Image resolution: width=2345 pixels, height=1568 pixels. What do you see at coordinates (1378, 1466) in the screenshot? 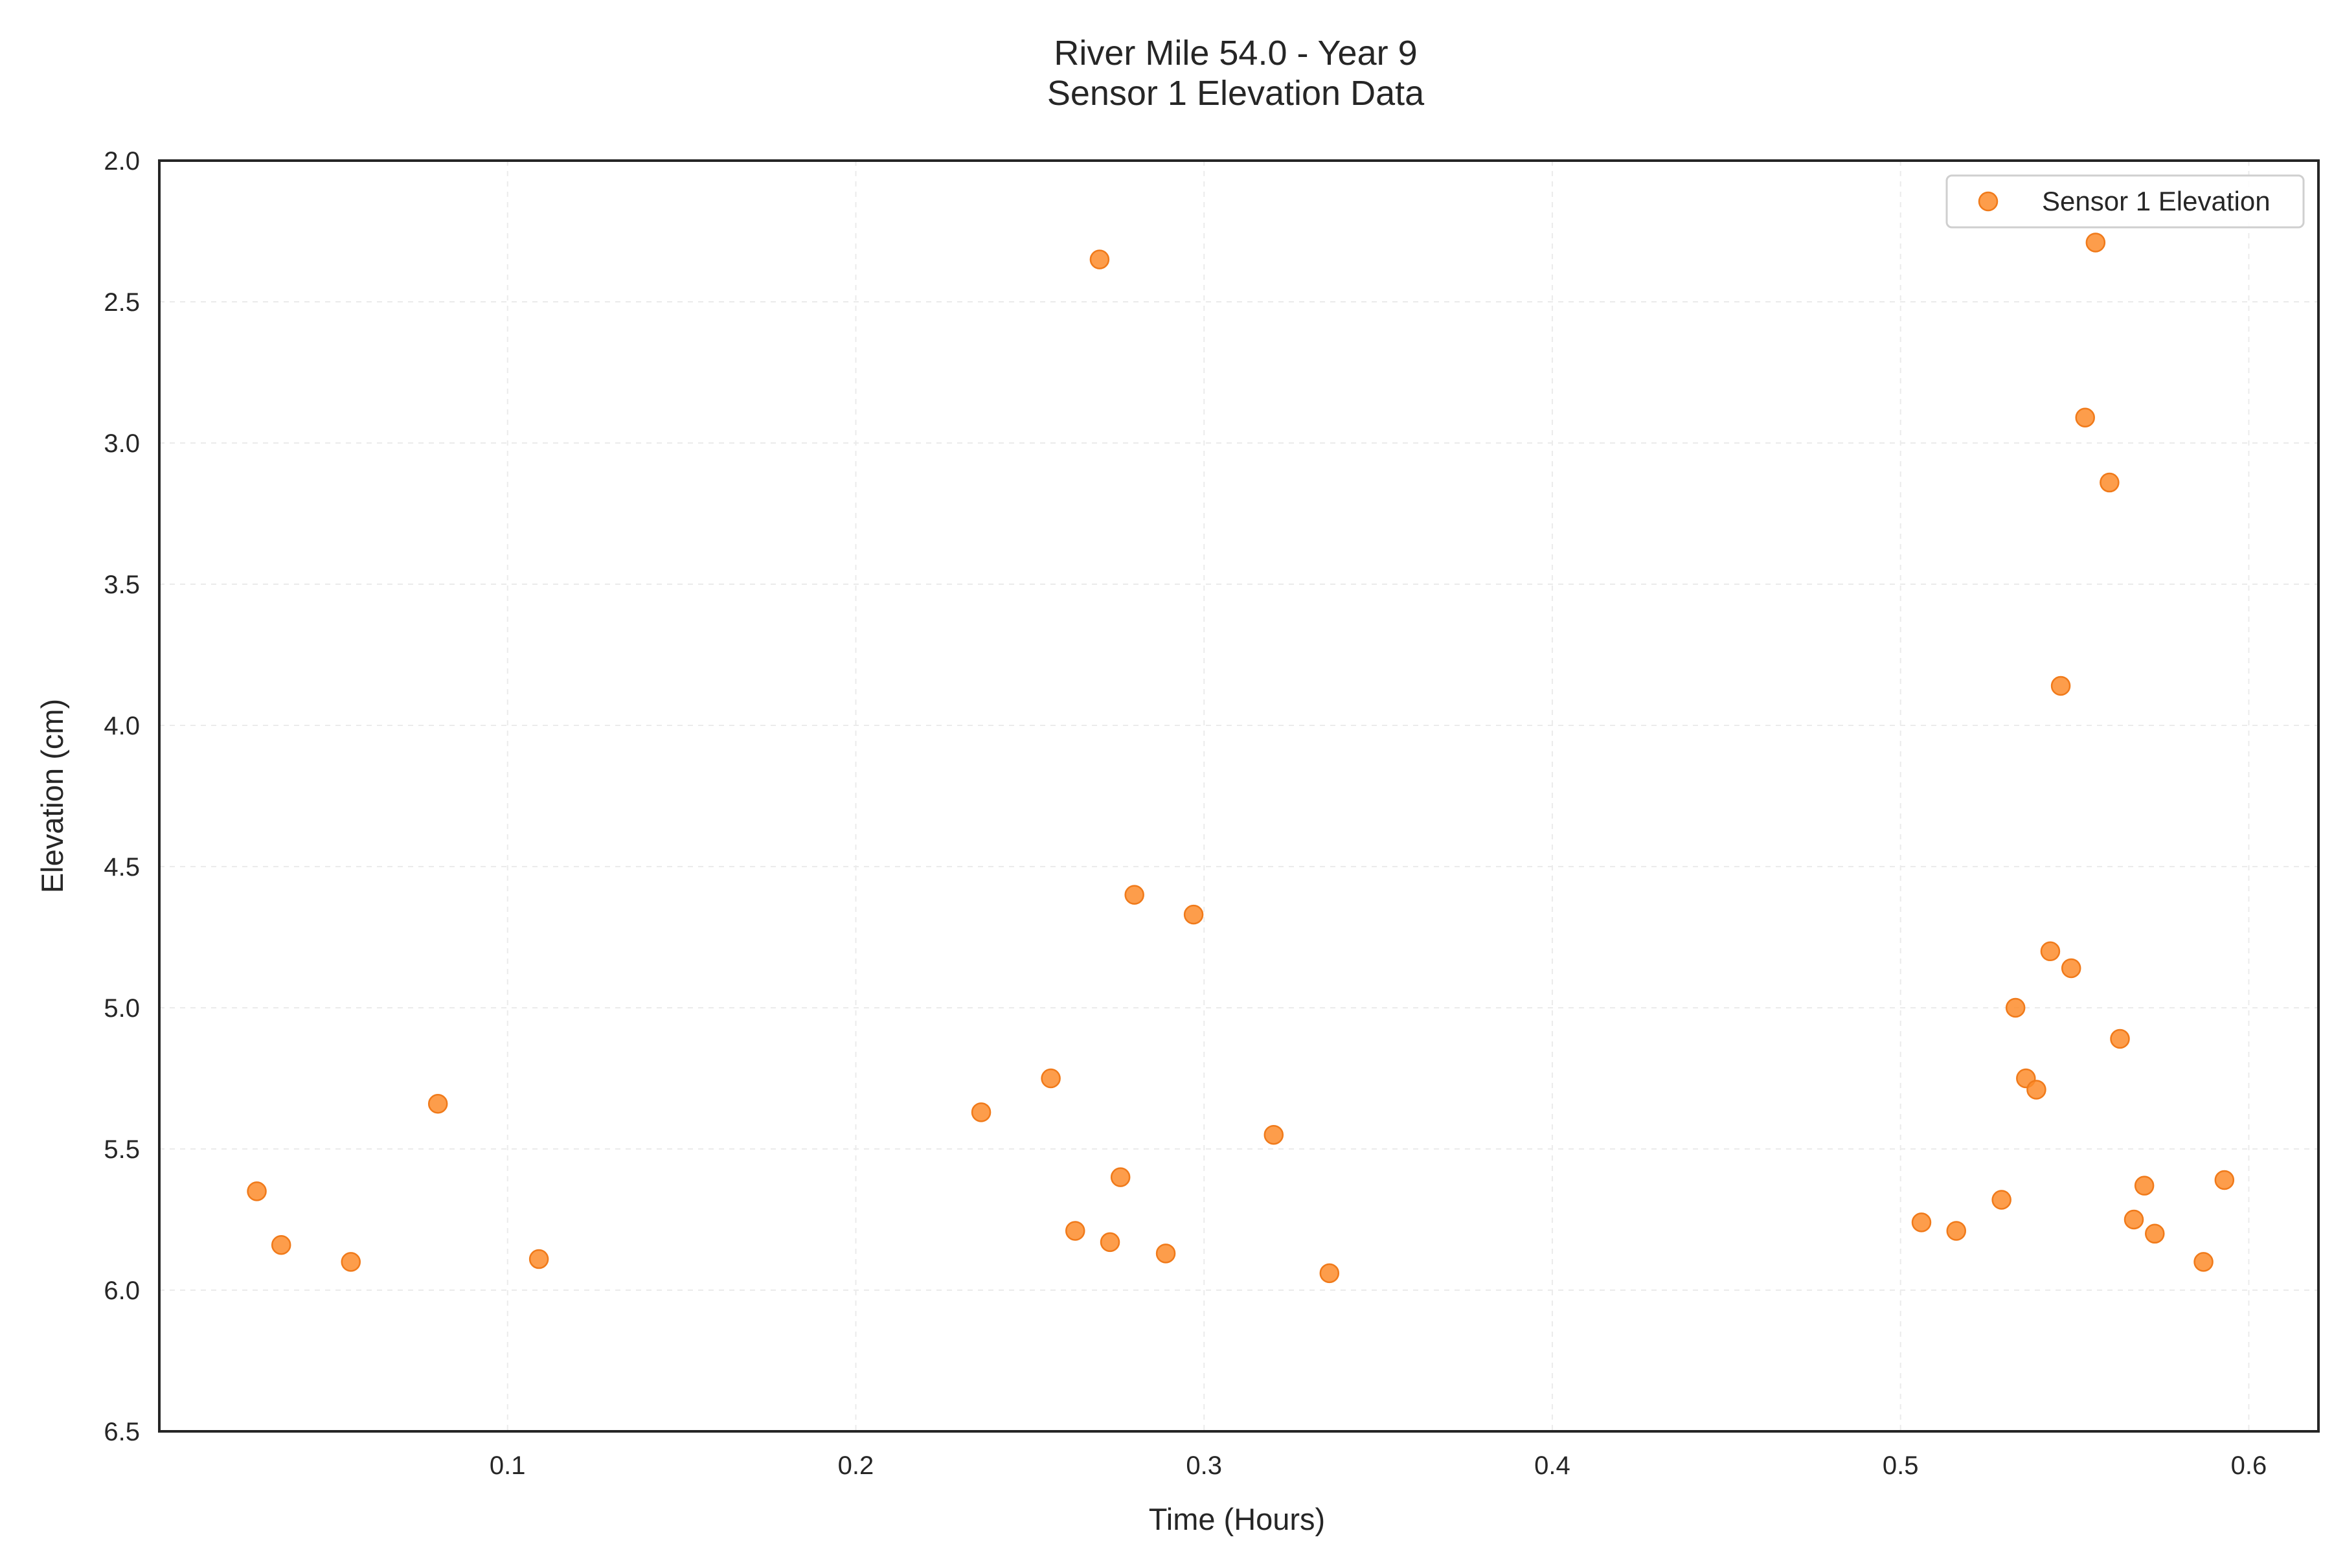
I see `x-tick-labels: 0.1 0.2 0.3 0.4 0.5 0.6` at bounding box center [1378, 1466].